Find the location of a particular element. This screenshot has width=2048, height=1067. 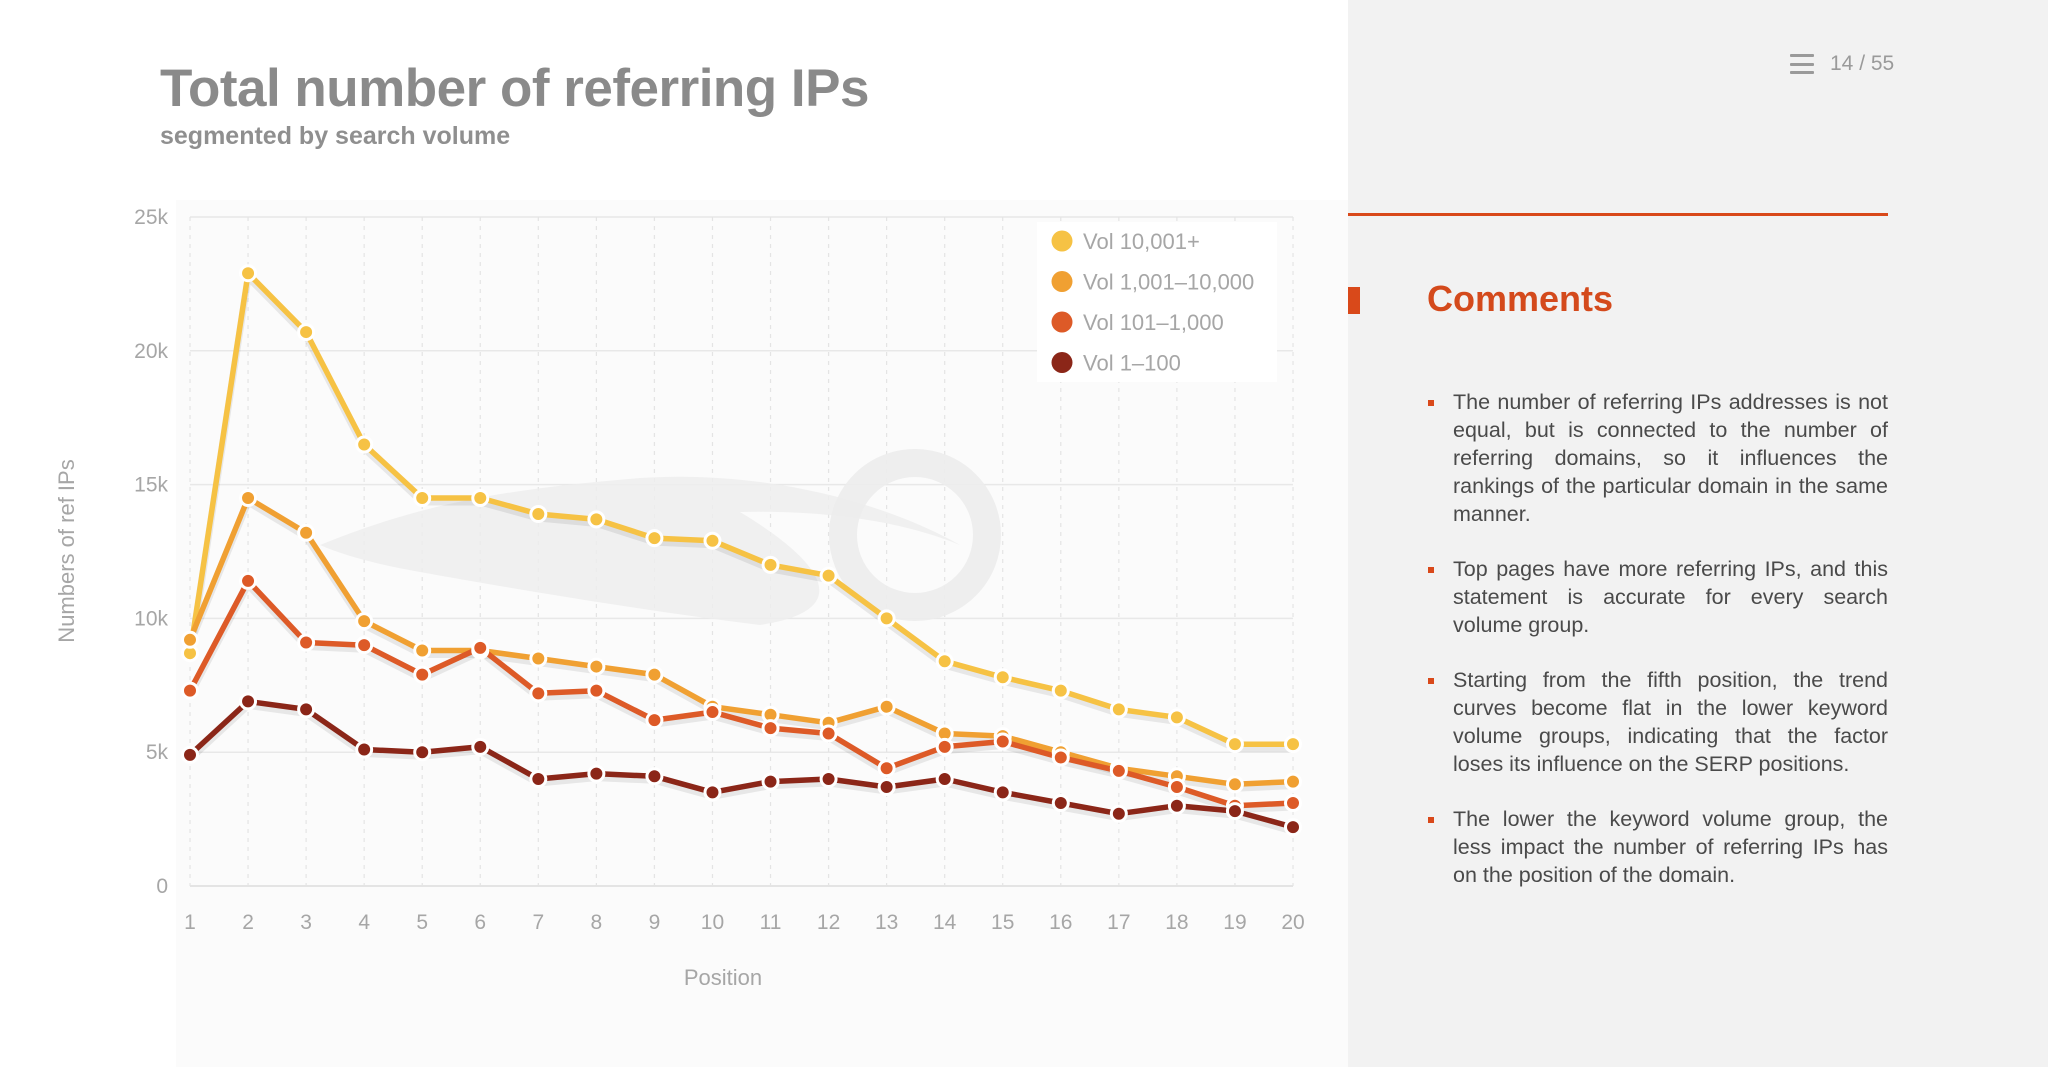

menu-icon is located at coordinates (1802, 64).